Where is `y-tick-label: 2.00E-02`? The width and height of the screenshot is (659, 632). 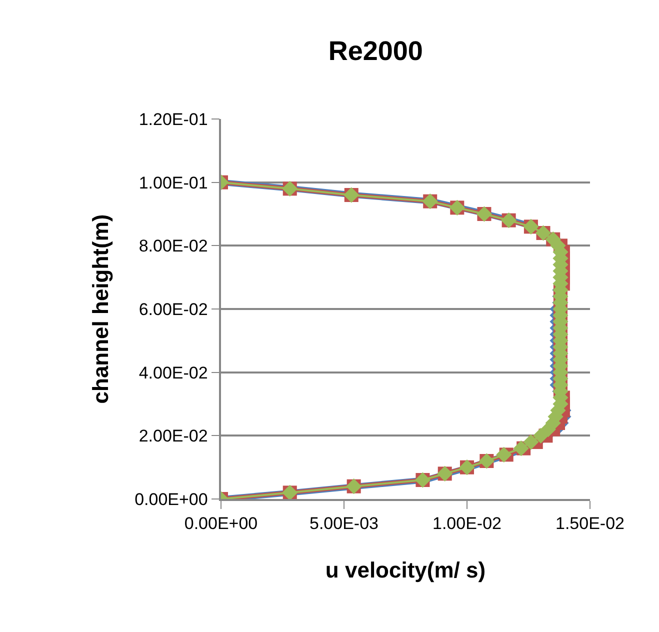 y-tick-label: 2.00E-02 is located at coordinates (173, 436).